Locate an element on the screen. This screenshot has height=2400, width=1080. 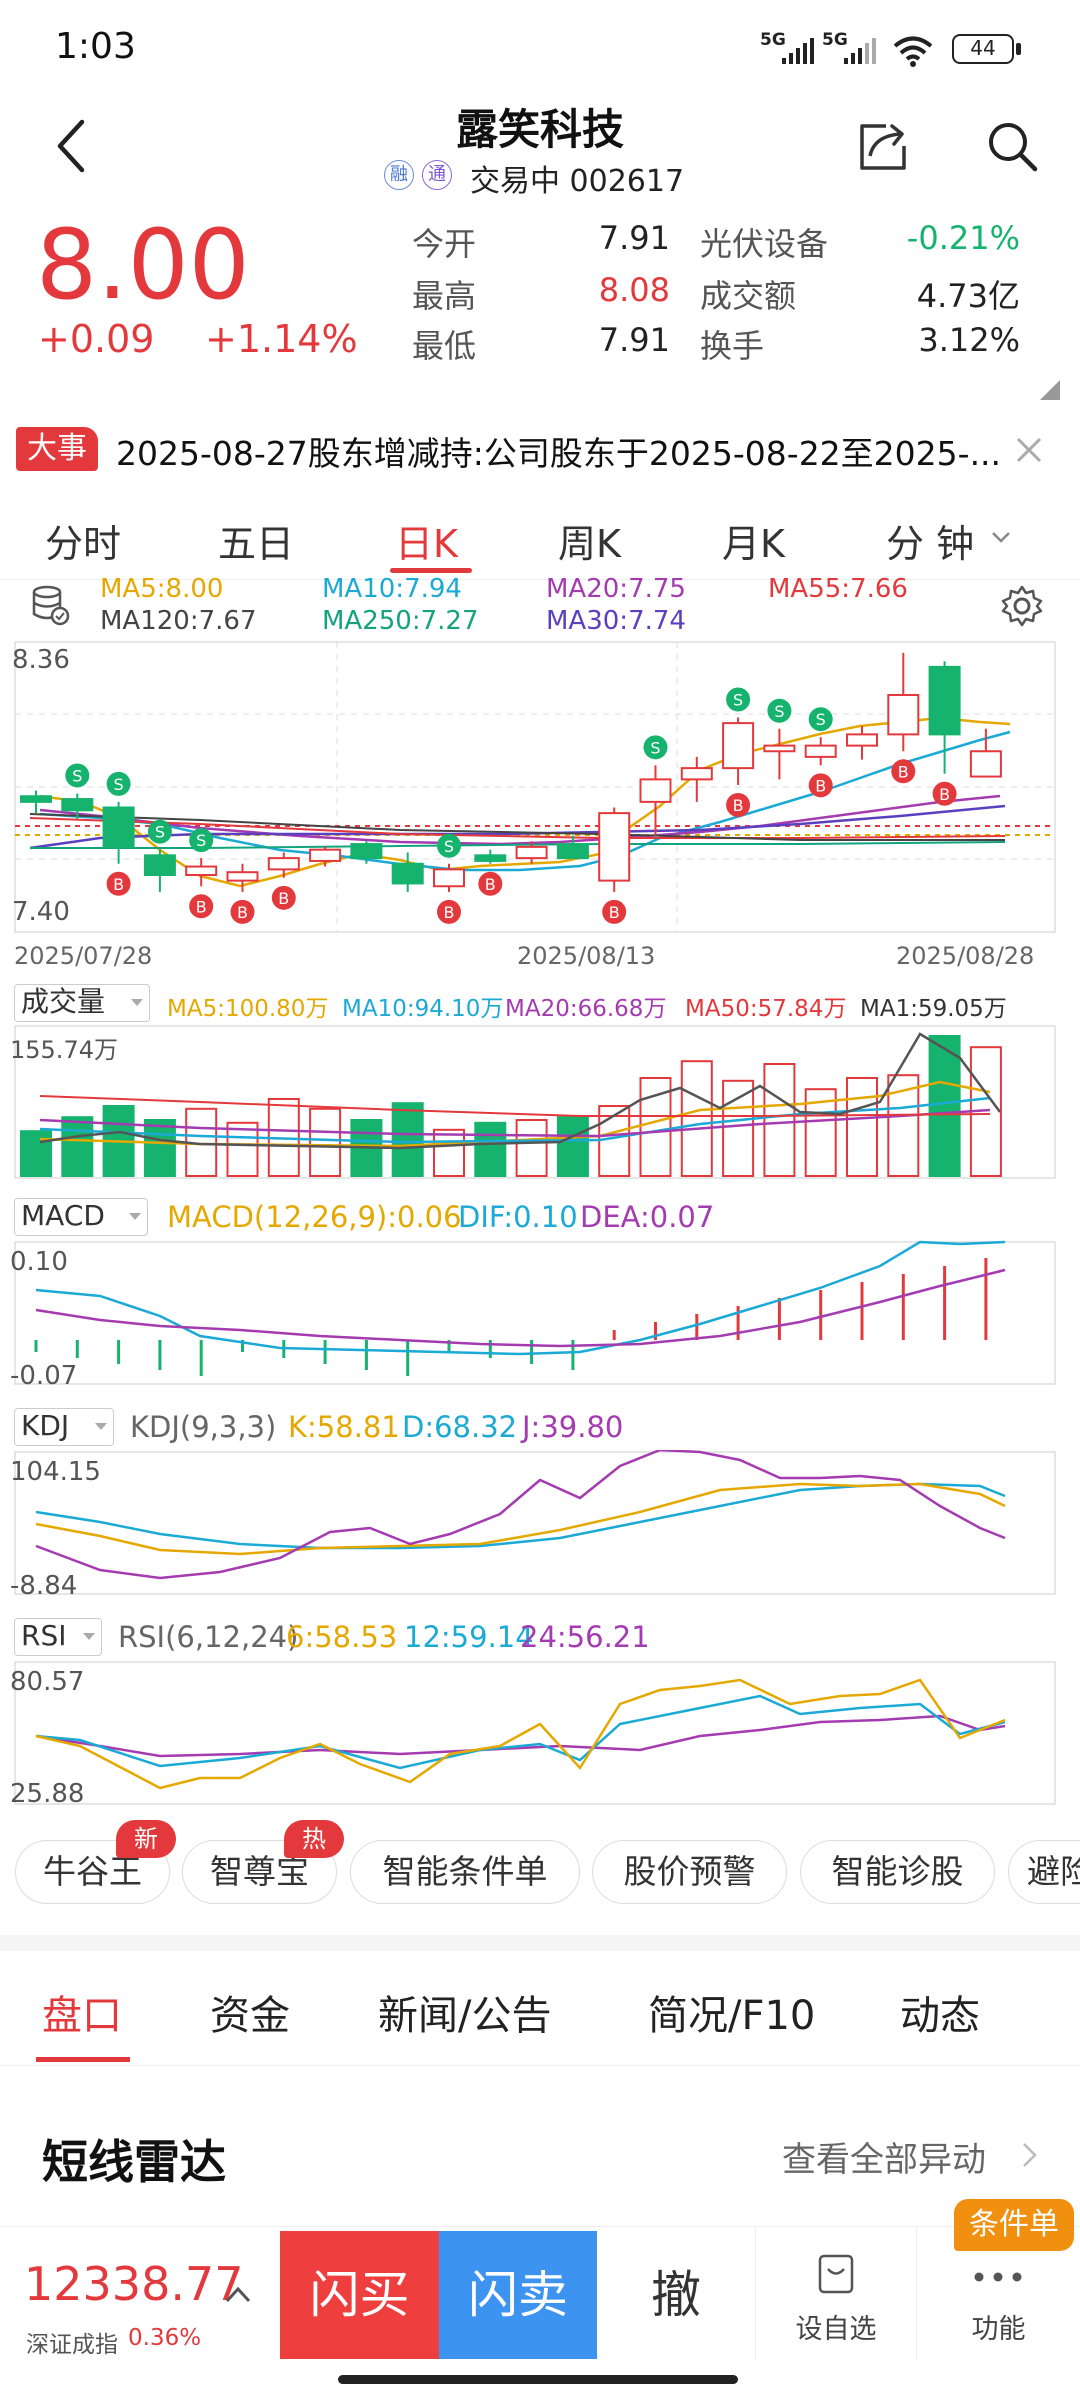
turnover-amount-value: 4.73亿 is located at coordinates (968, 296).